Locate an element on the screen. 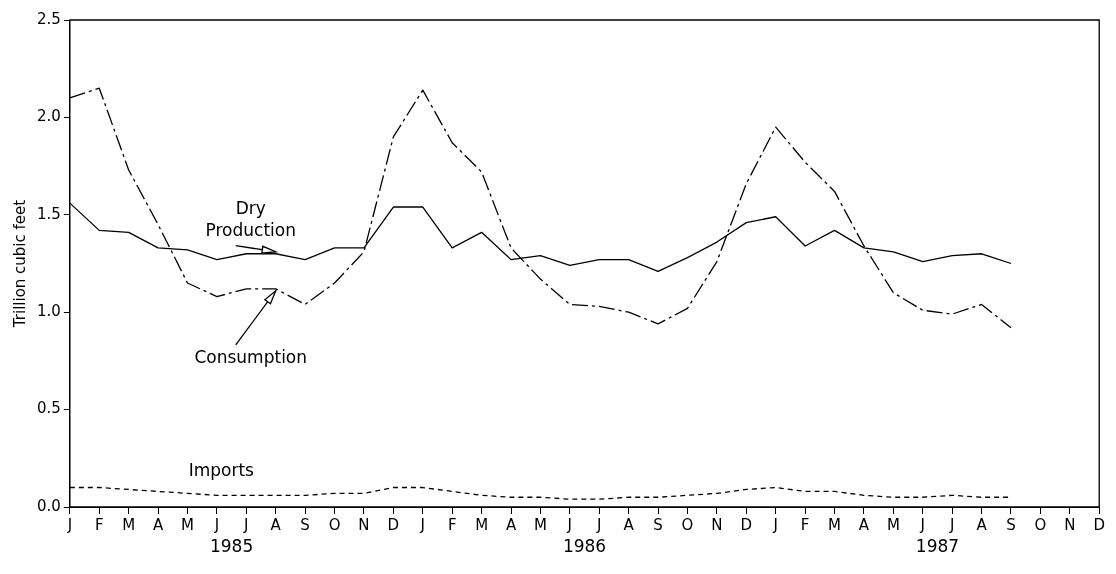 The image size is (1116, 574). y-tick-label: 0.5 is located at coordinates (49, 408).